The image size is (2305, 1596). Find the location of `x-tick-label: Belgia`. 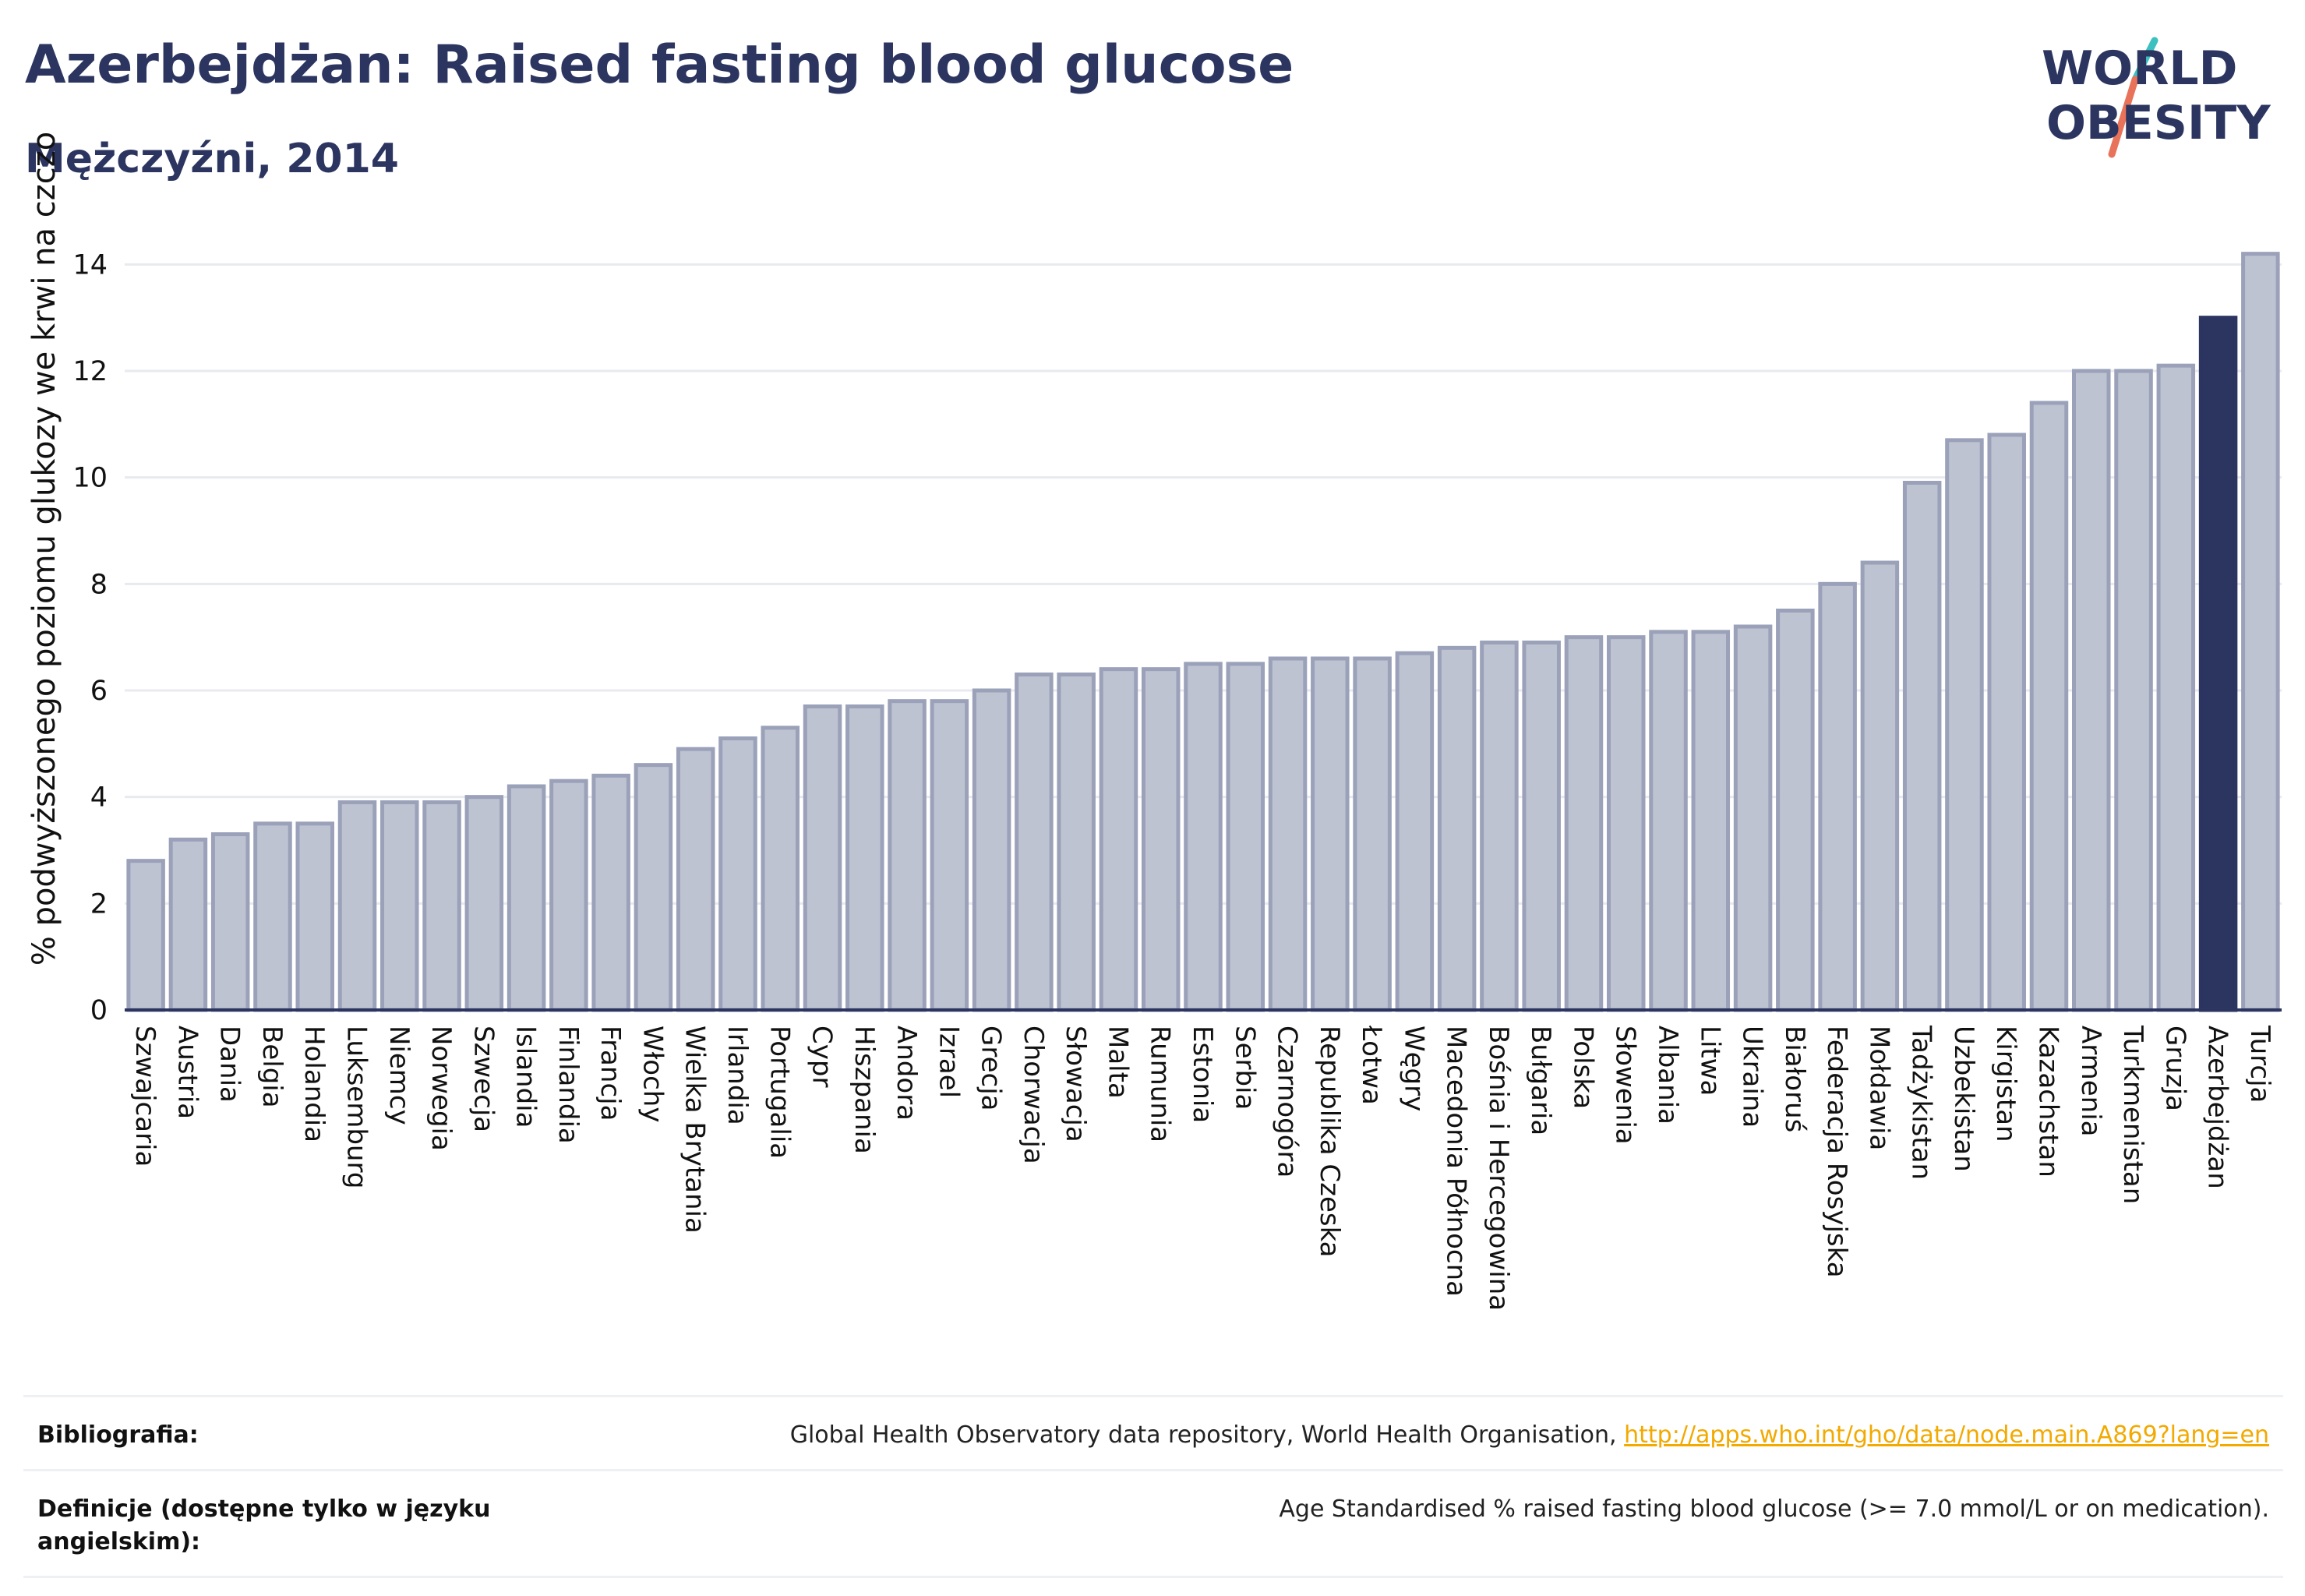

x-tick-label: Belgia is located at coordinates (272, 1067).